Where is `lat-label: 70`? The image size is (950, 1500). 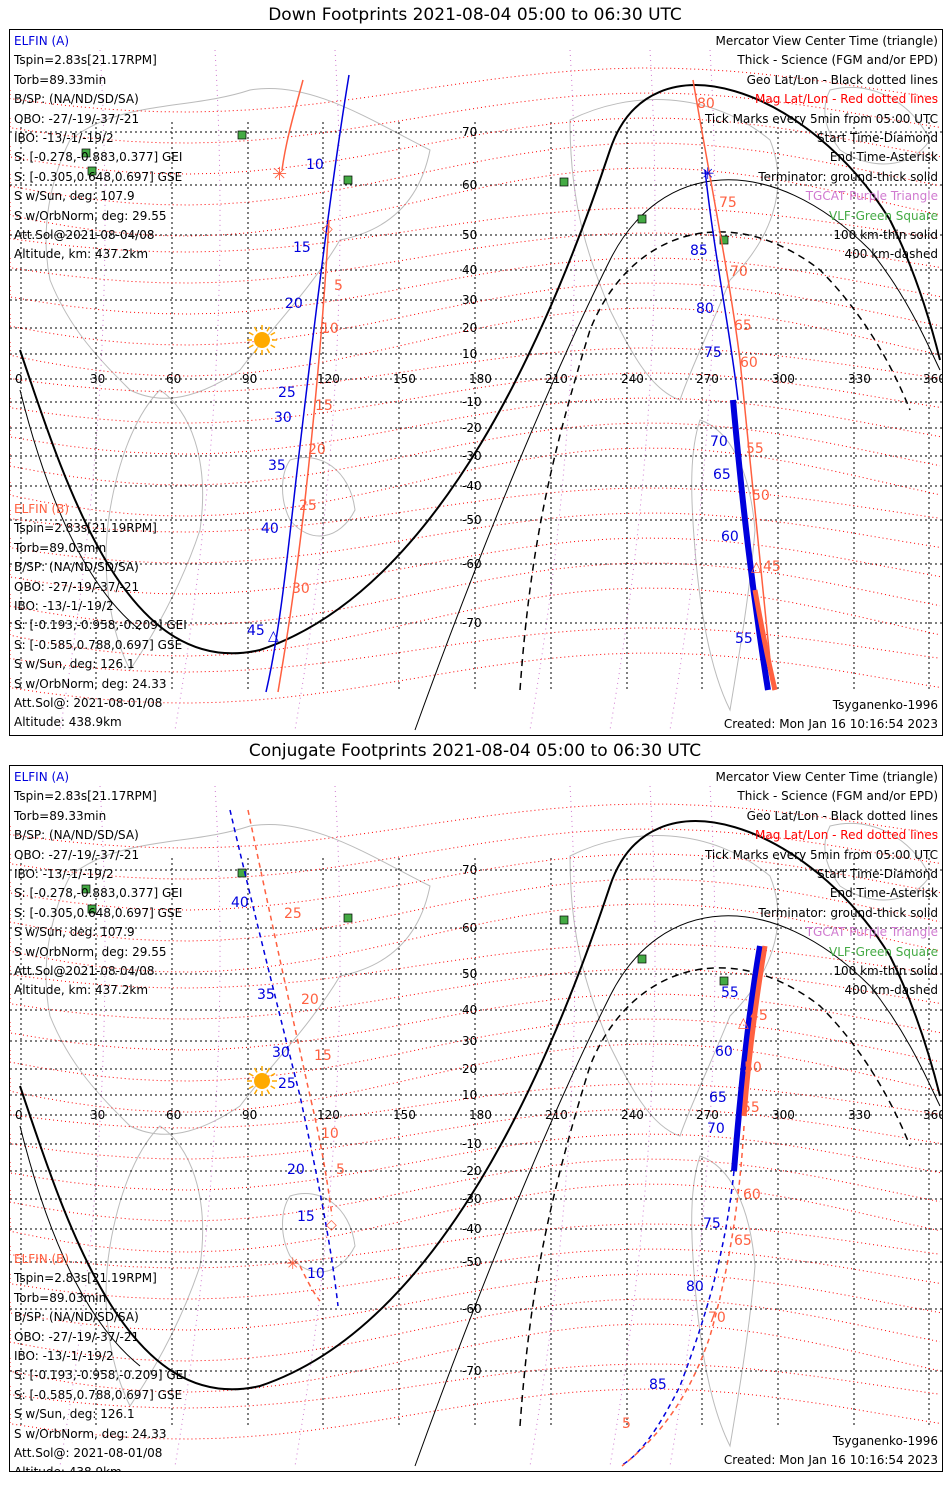
lat-label: 70 is located at coordinates (469, 870).